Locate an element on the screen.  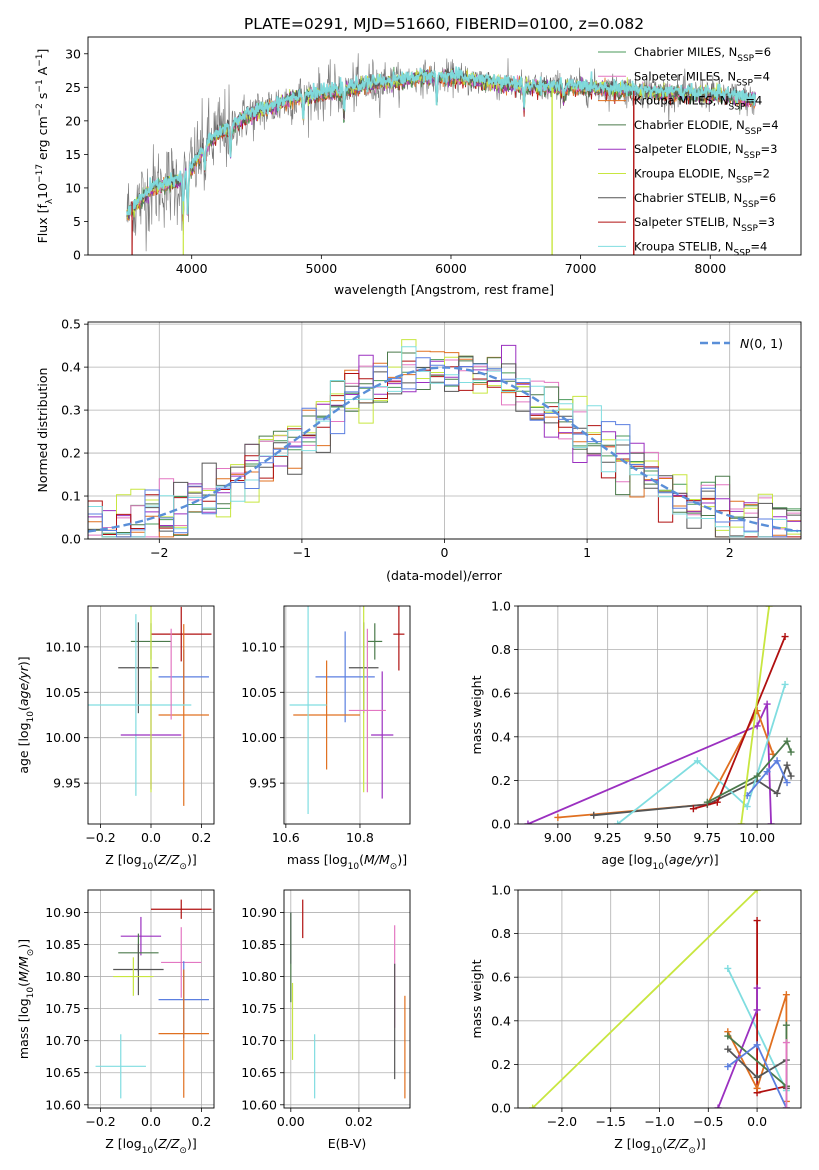
y-tick-label: 10.05 is located at coordinates (259, 692).